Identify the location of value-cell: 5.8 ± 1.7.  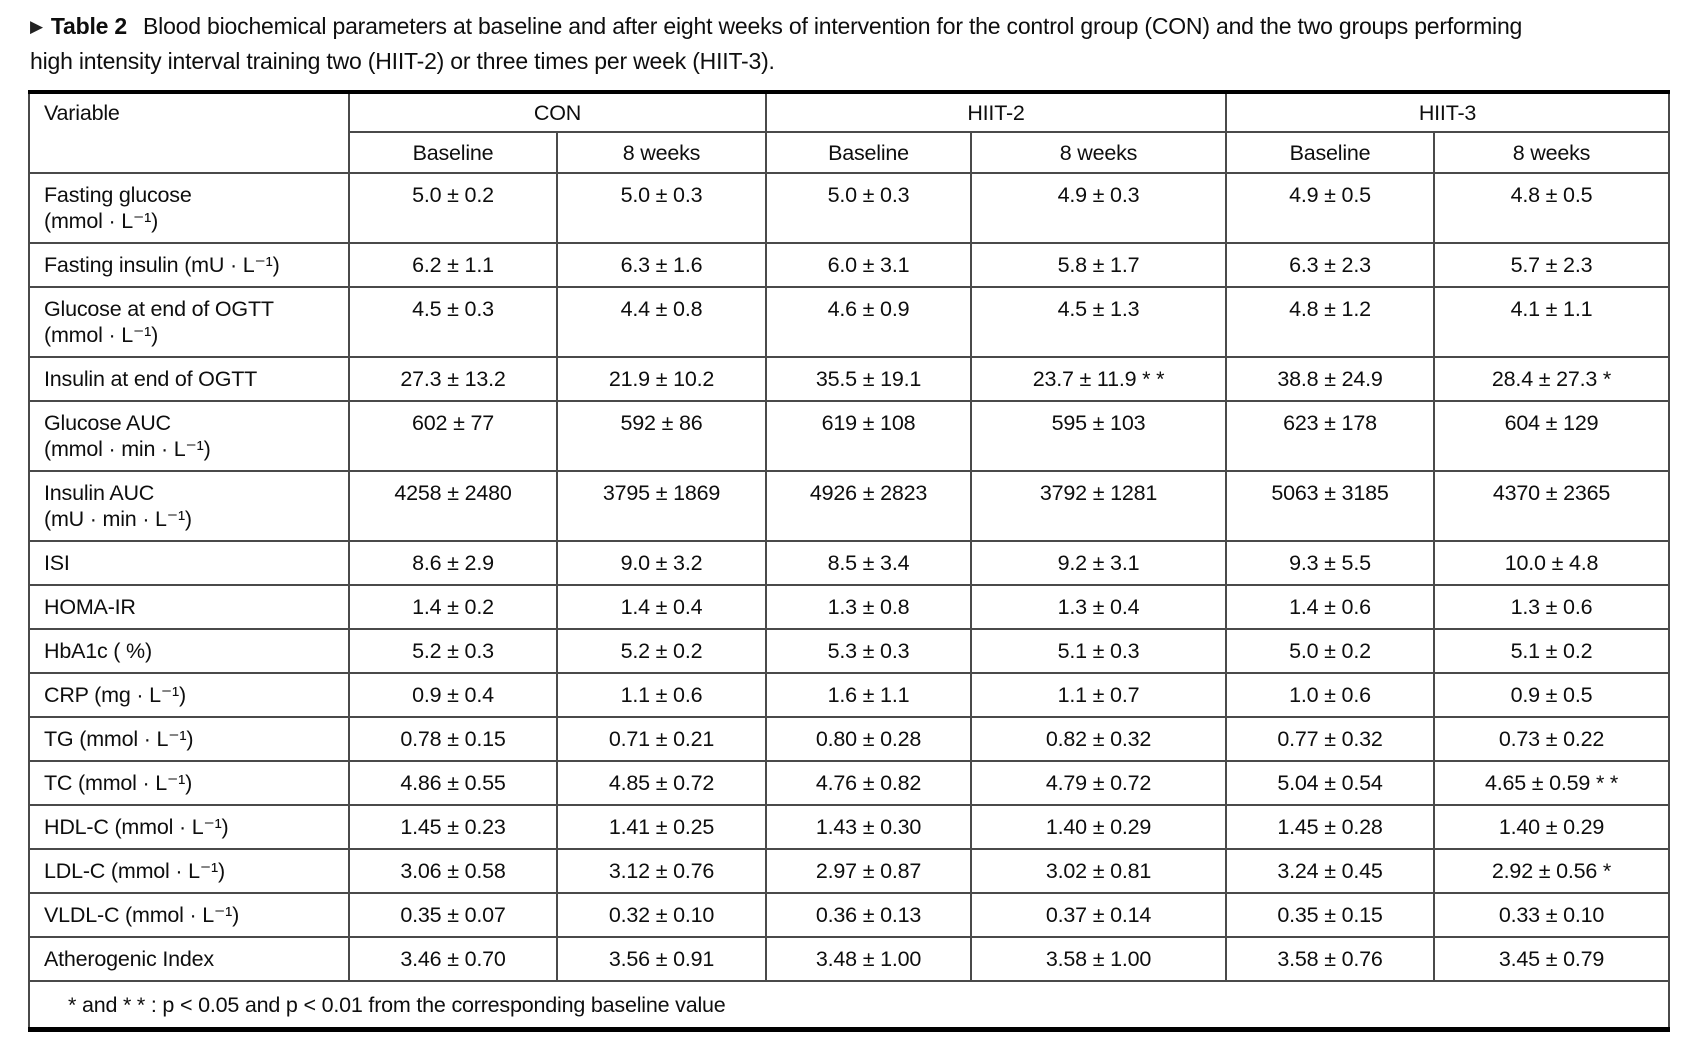
(1098, 265).